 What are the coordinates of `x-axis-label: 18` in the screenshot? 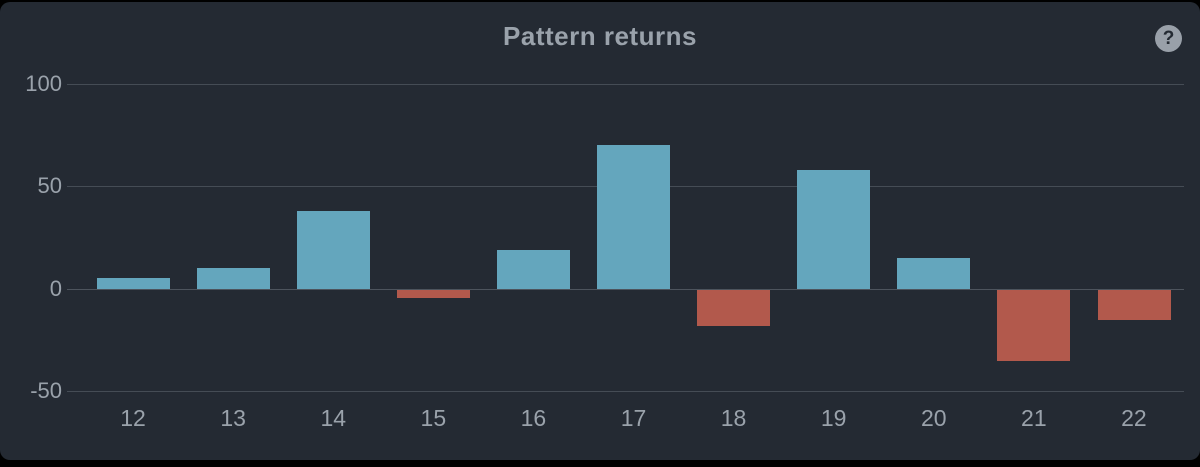 It's located at (733, 418).